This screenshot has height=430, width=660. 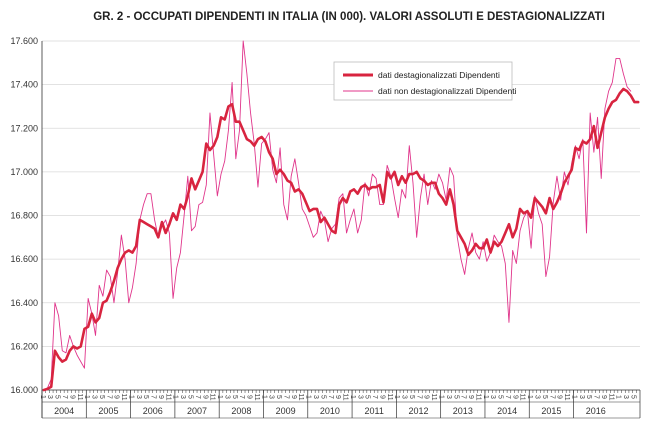 I want to click on y-tick-label: 16.200, so click(x=24, y=346).